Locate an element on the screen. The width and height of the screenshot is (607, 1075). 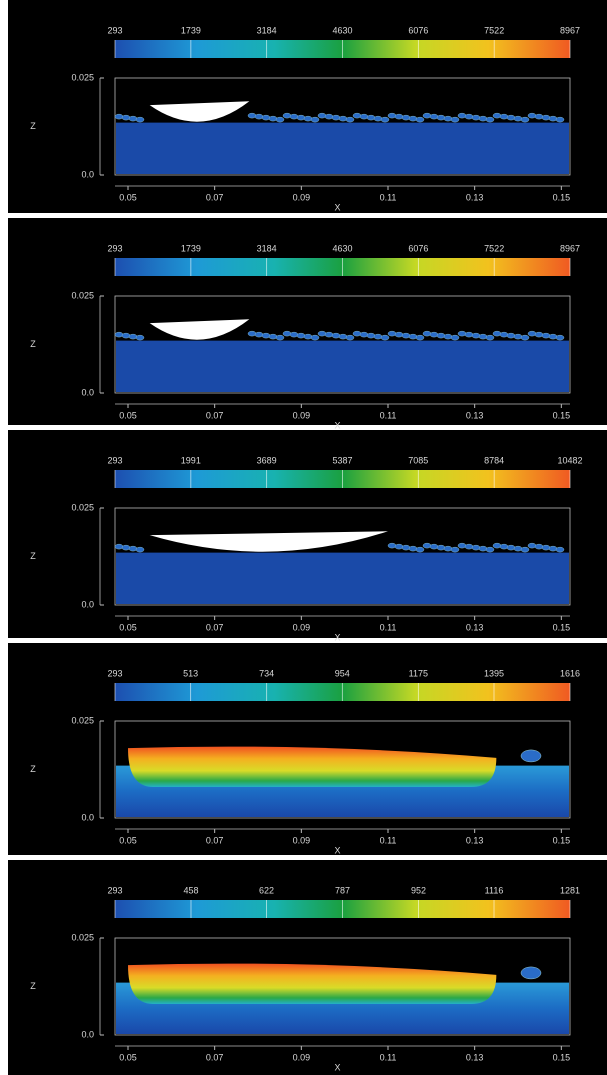
colorbar-tick-label: 1281 is located at coordinates (570, 890).